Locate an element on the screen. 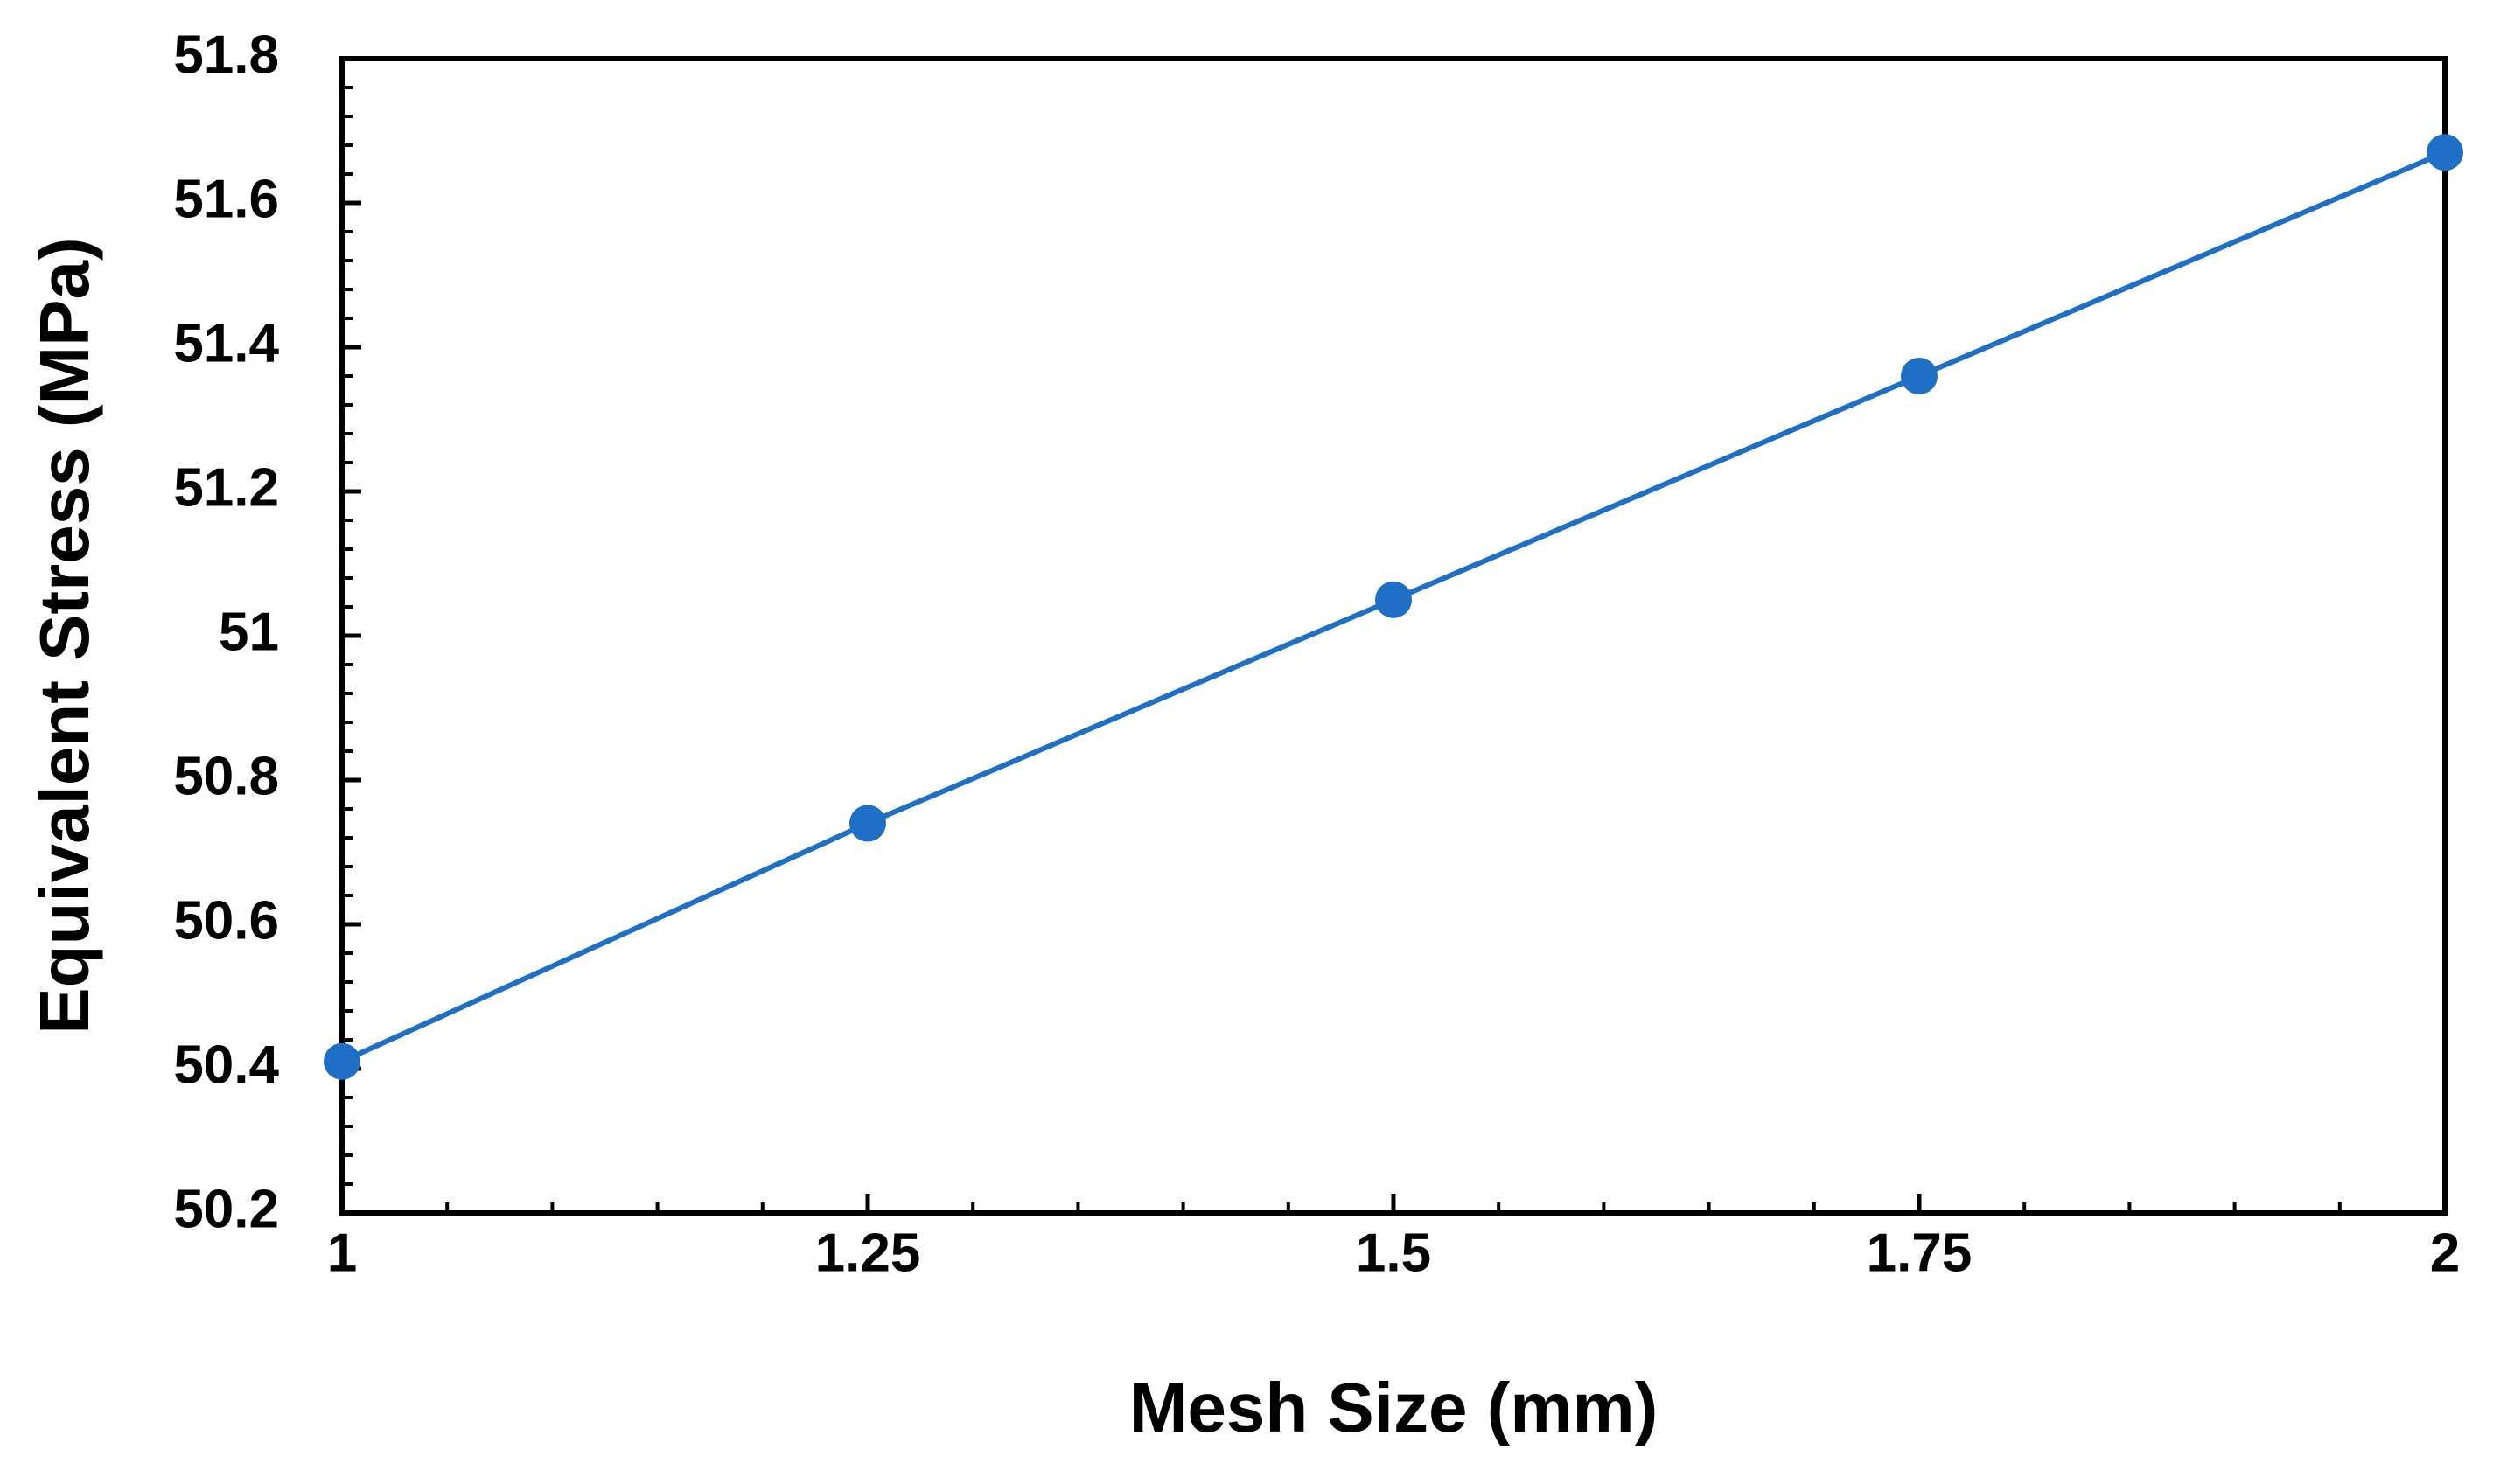 The width and height of the screenshot is (2493, 1484). x-axis-title: Mesh Size (mm) is located at coordinates (1394, 1408).